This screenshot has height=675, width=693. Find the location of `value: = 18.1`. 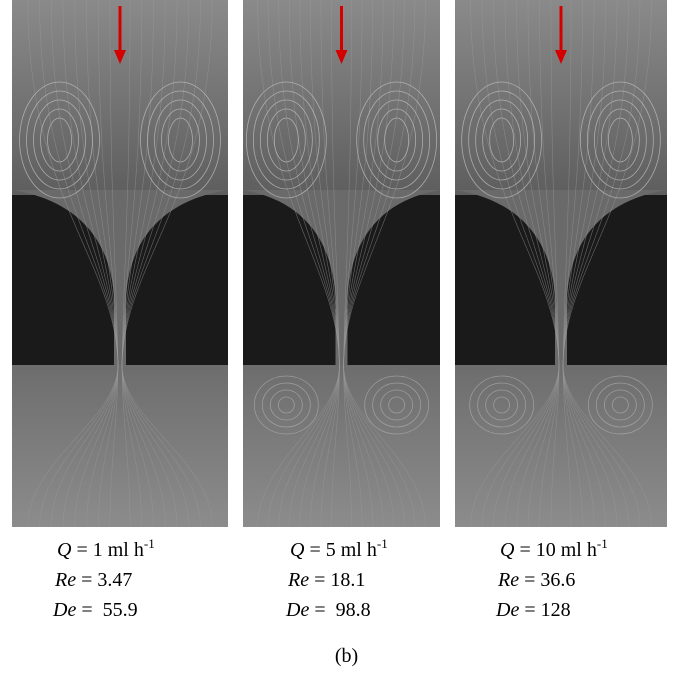

value: = 18.1 is located at coordinates (340, 580).